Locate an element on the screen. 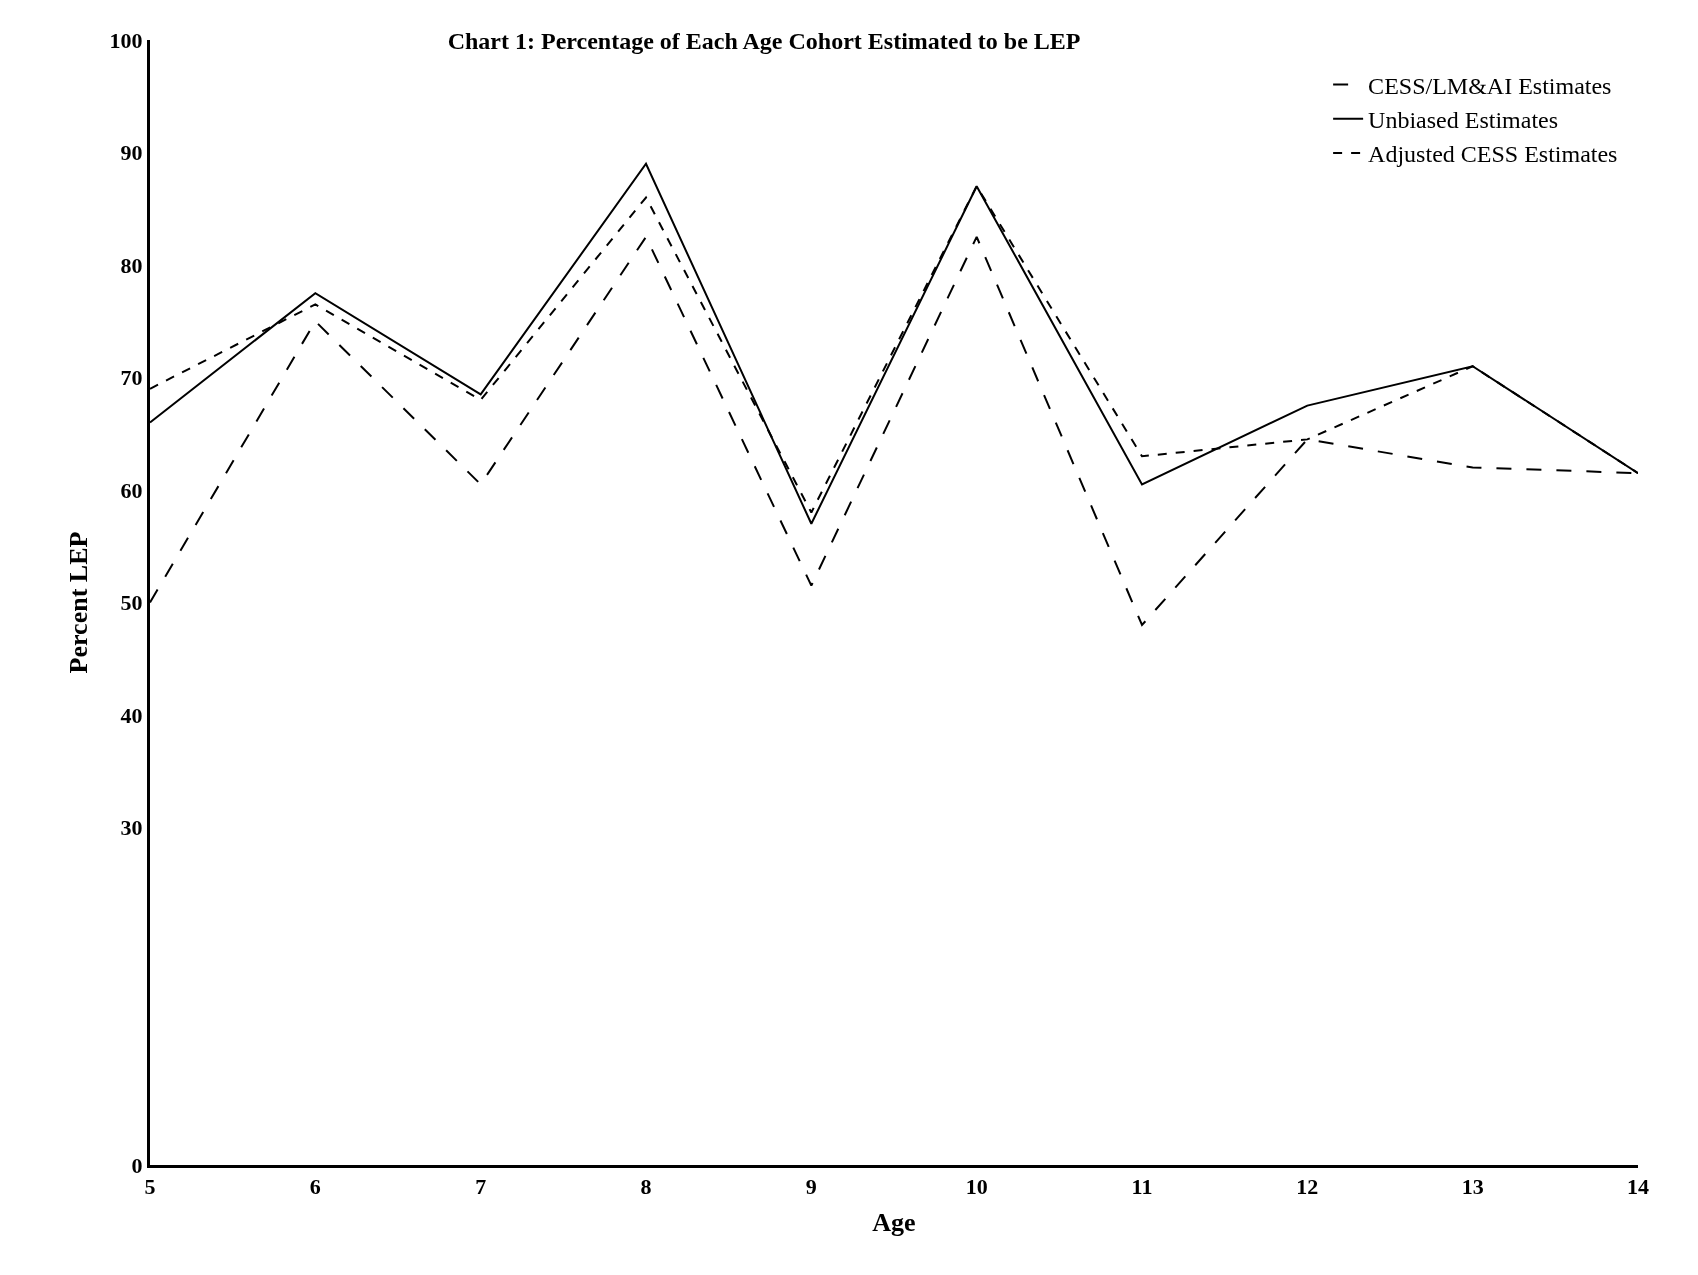 Image resolution: width=1698 pixels, height=1275 pixels. x-tick-label: 12 is located at coordinates (1307, 1187).